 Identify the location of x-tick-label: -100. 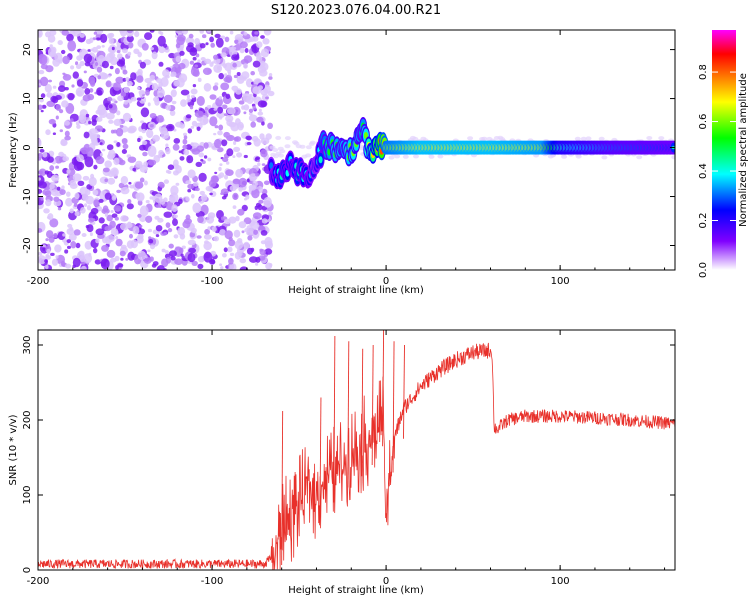
(212, 581).